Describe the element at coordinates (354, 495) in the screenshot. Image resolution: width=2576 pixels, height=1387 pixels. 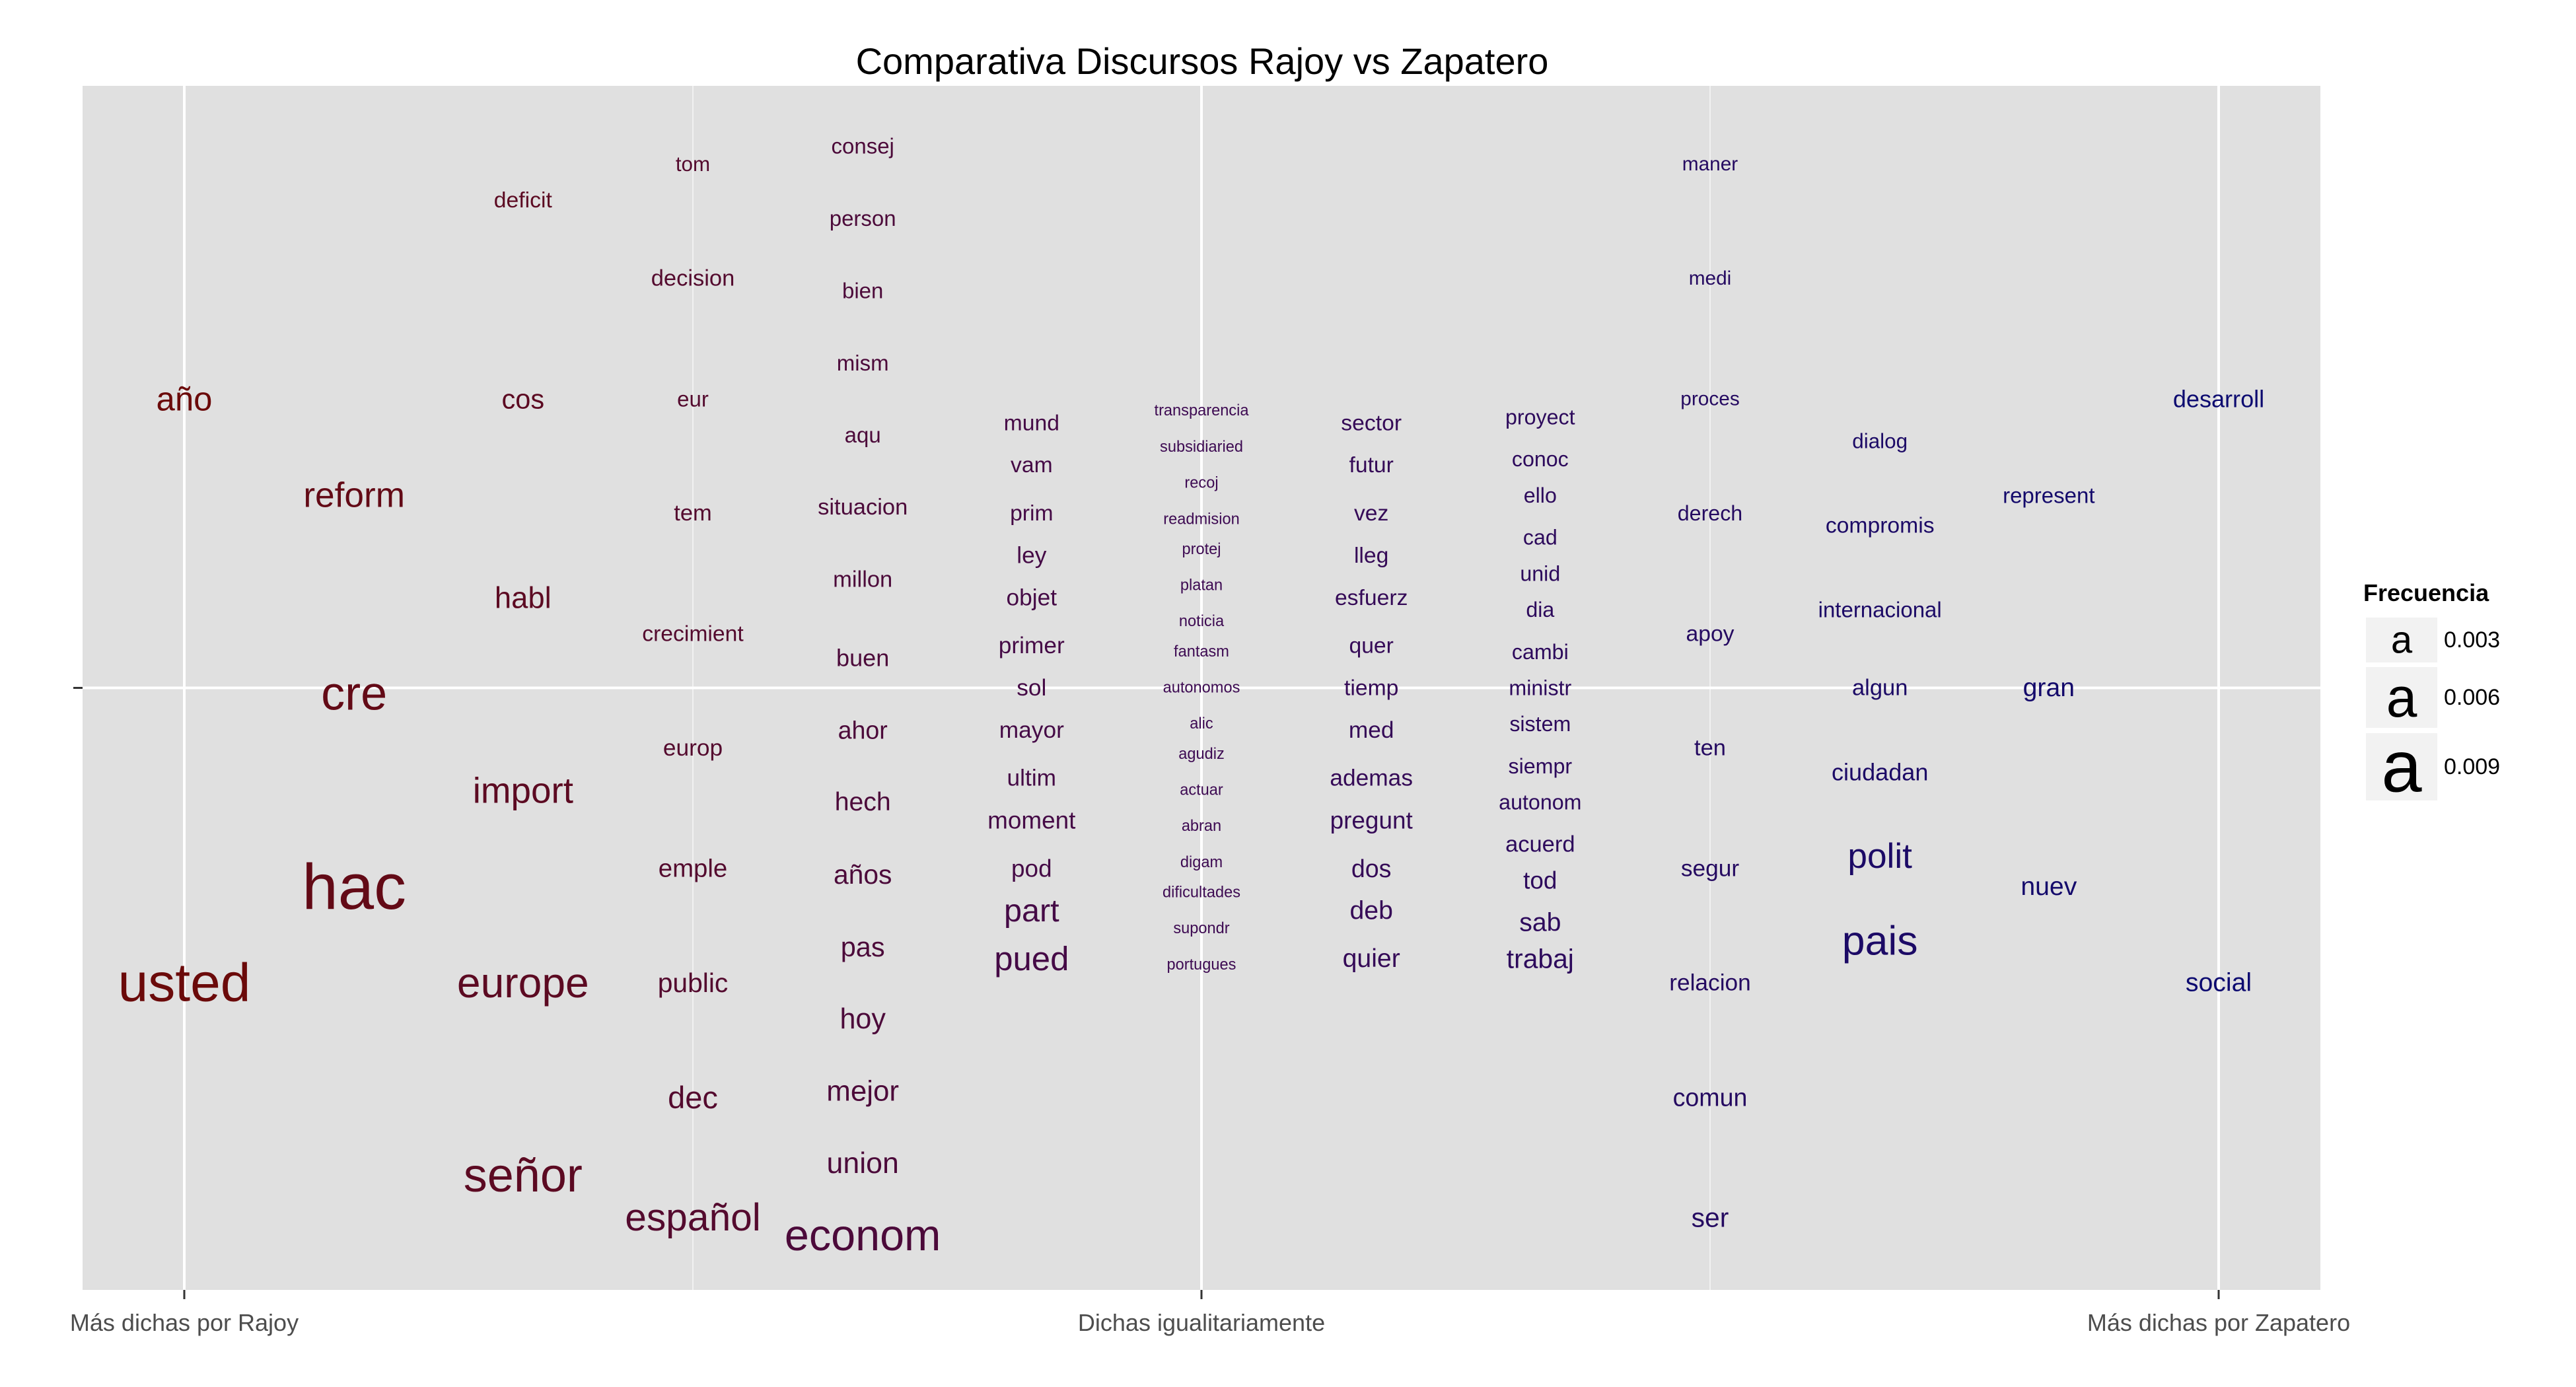
I see `word-label: reform` at that location.